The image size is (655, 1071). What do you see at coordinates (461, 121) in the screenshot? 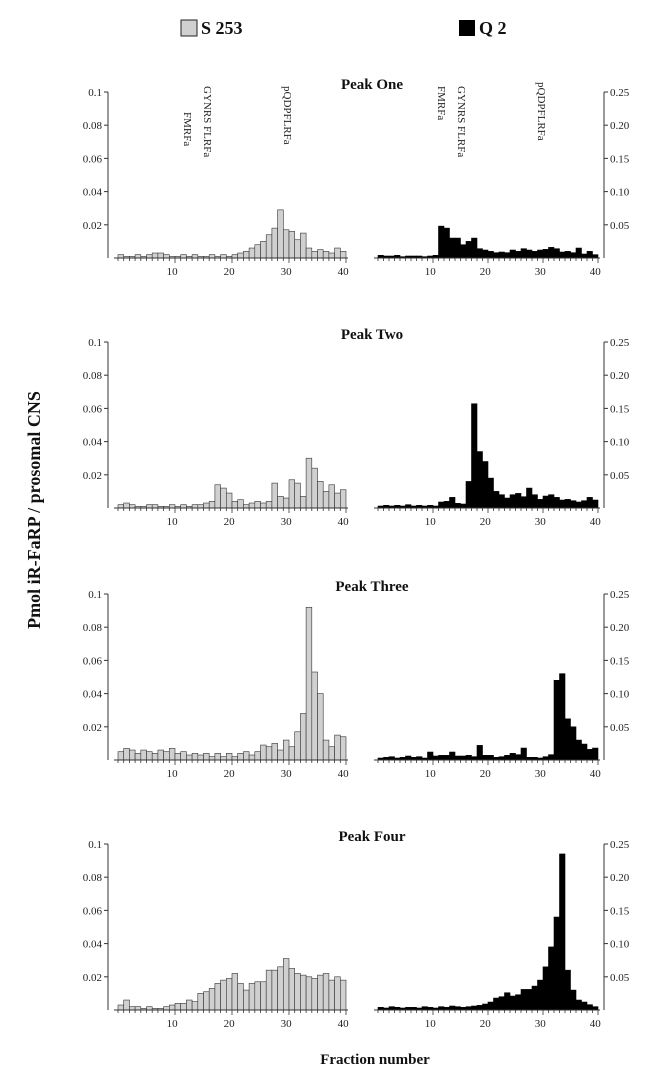
I see `annotation-gynrs-right: GYNRS FLRFa` at bounding box center [461, 121].